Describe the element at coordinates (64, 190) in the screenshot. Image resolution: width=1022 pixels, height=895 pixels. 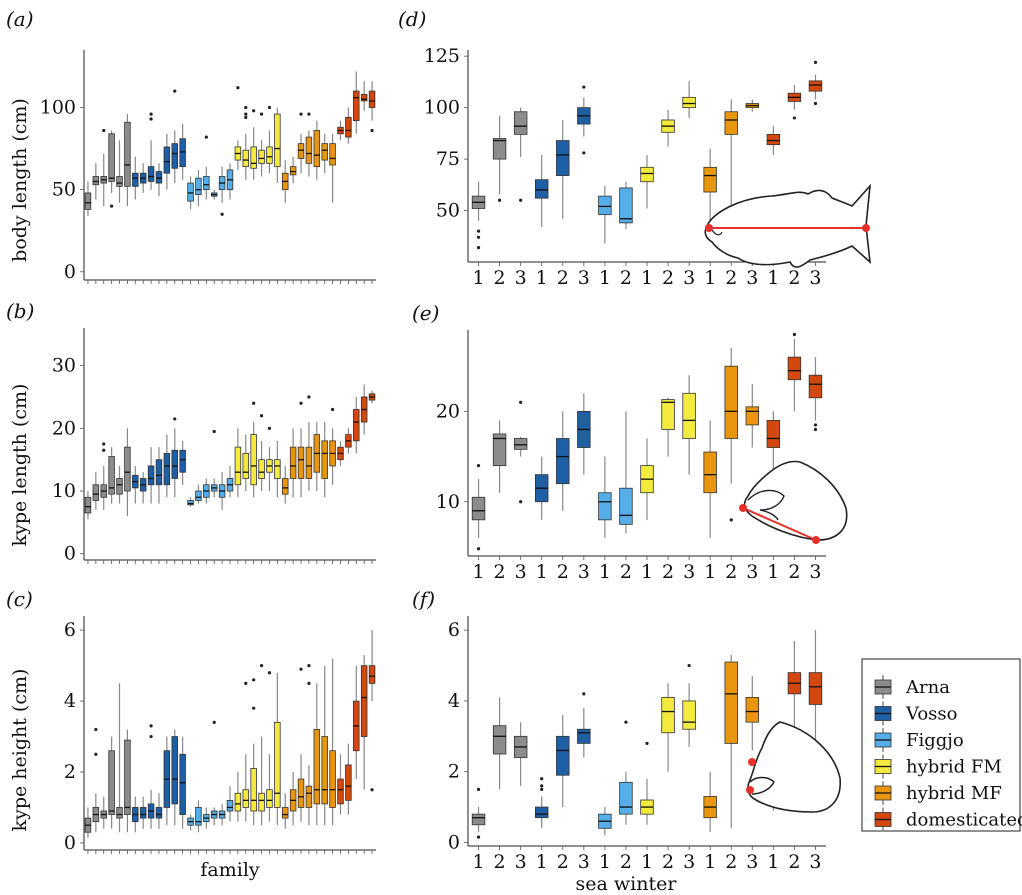
I see `y-tick-label: 50` at that location.